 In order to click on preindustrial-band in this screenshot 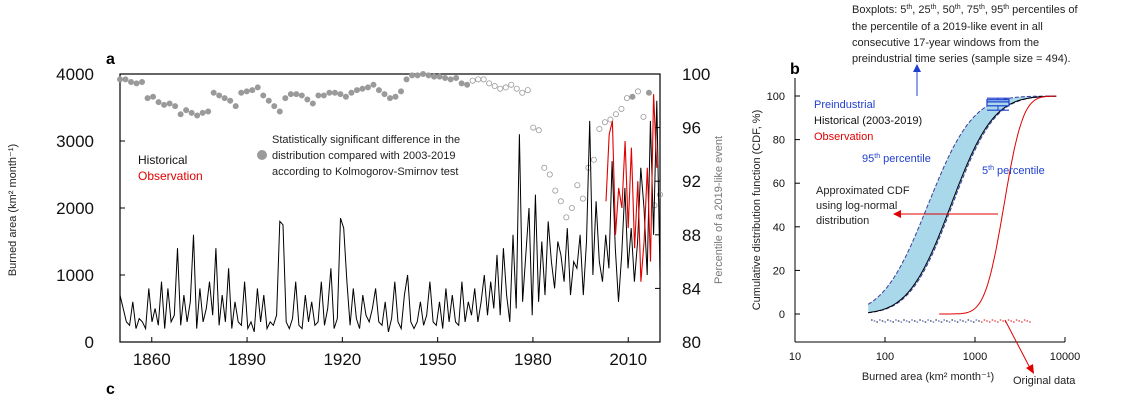, I will do `click(962, 204)`.